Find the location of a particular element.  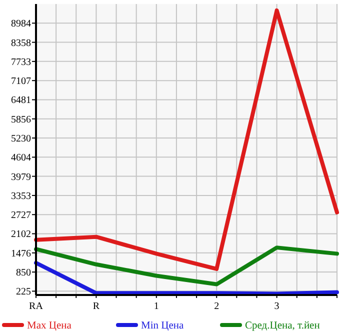

legend-label: Min Цена is located at coordinates (162, 326).